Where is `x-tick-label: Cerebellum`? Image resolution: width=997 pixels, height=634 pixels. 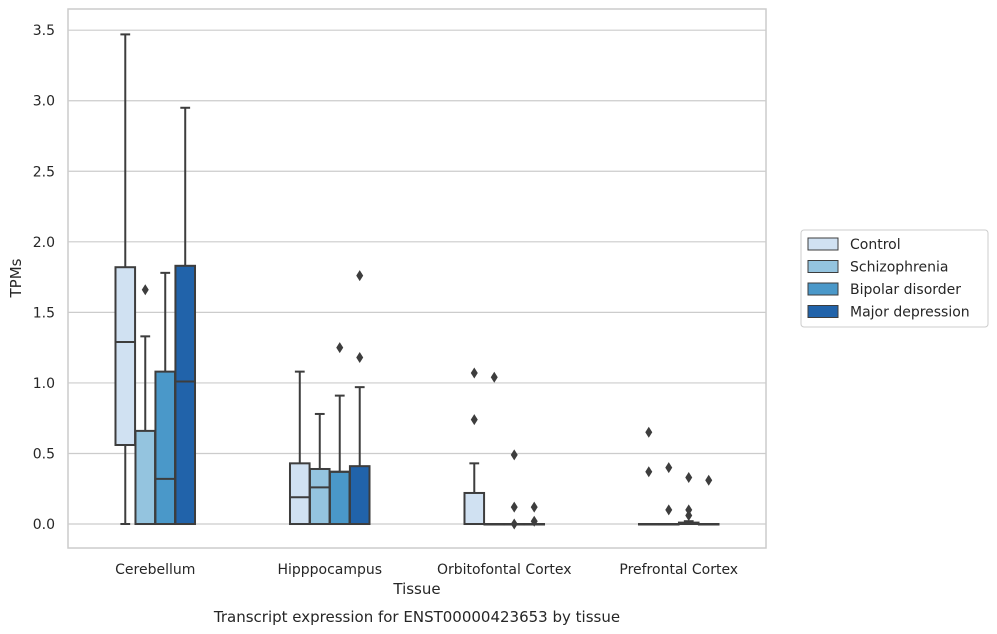 x-tick-label: Cerebellum is located at coordinates (155, 570).